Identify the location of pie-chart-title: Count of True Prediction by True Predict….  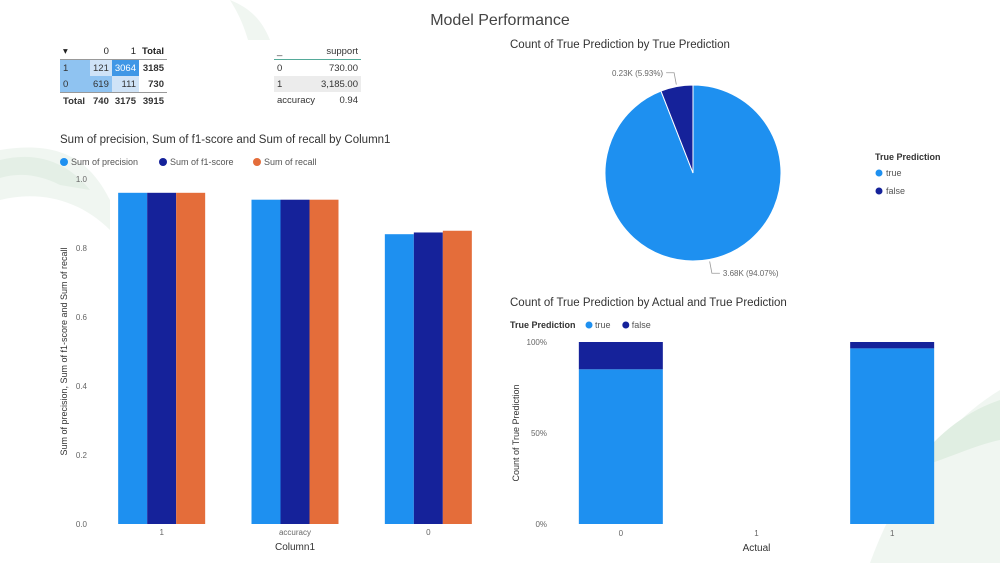
(620, 45).